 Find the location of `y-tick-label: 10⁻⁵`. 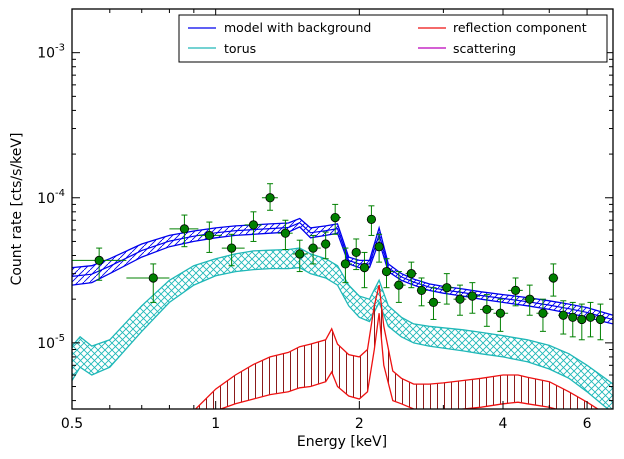

y-tick-label: 10⁻⁵ is located at coordinates (51, 342).